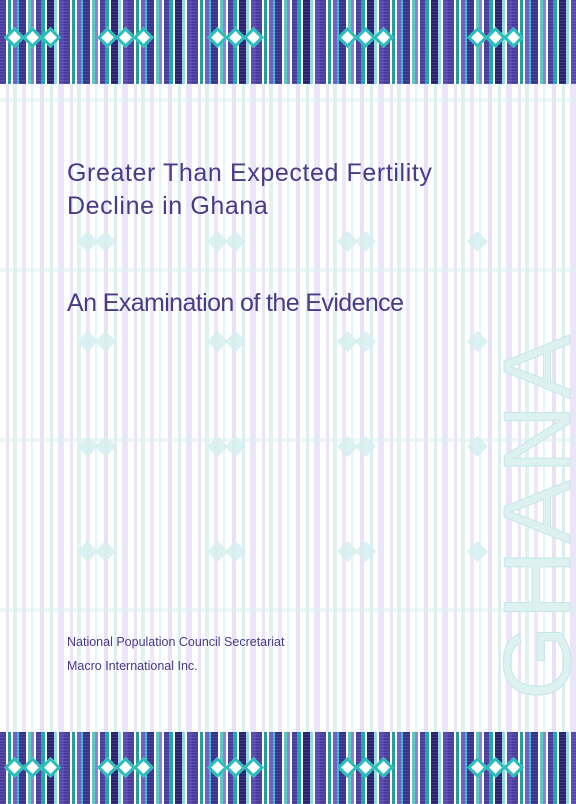 This screenshot has height=804, width=576. Describe the element at coordinates (132, 666) in the screenshot. I see `author-macro: Macro International Inc.` at that location.